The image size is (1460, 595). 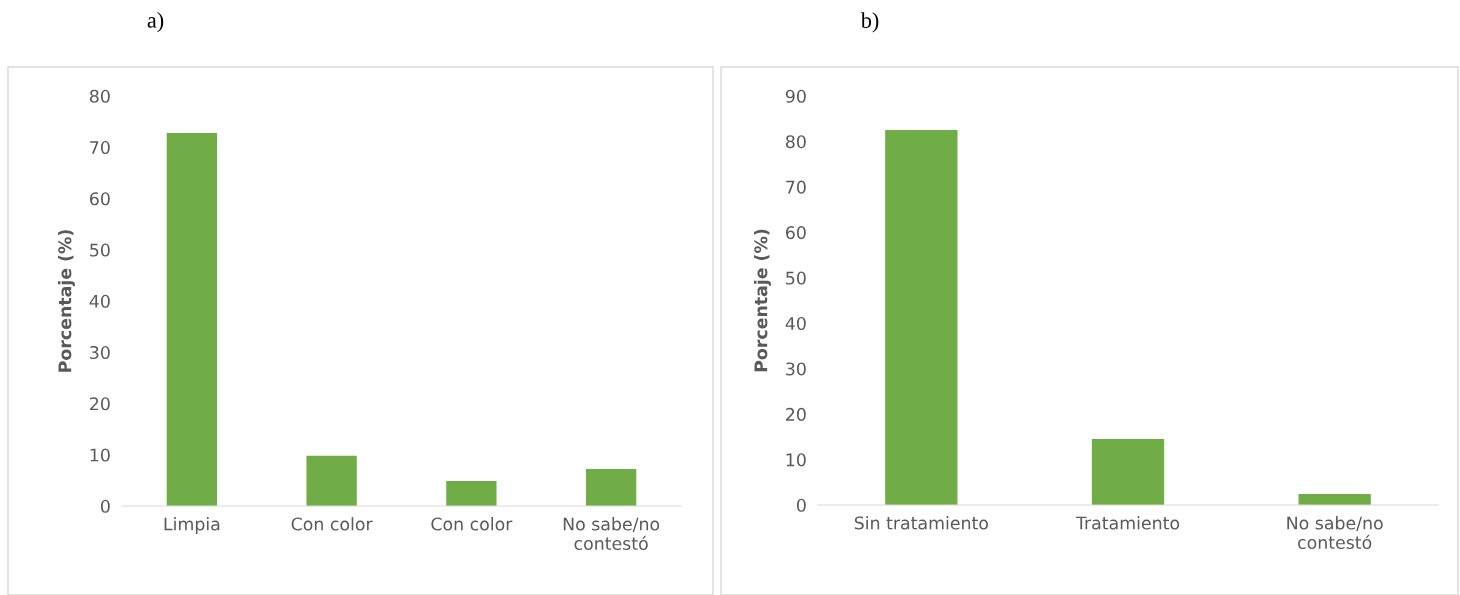 I want to click on x-tick-label: Tratamiento, so click(x=1127, y=523).